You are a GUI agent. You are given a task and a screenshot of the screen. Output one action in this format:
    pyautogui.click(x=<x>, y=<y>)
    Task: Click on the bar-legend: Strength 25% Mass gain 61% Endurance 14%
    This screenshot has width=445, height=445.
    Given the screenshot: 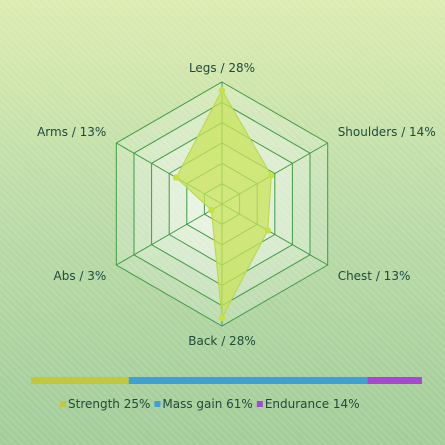 What is the action you would take?
    pyautogui.click(x=210, y=404)
    